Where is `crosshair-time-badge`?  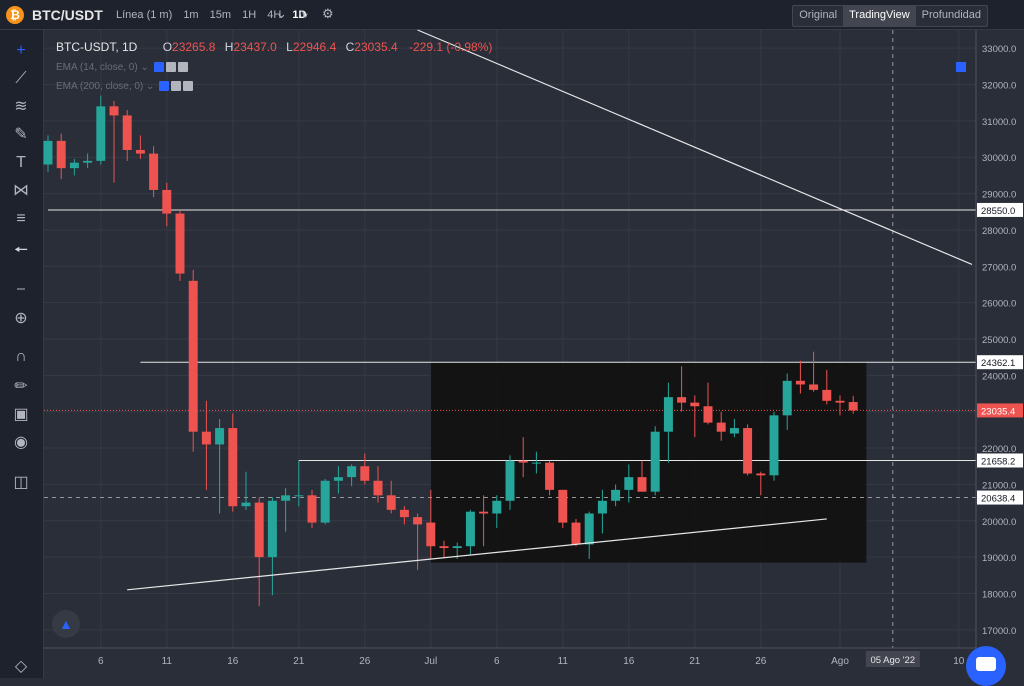 crosshair-time-badge is located at coordinates (892, 659).